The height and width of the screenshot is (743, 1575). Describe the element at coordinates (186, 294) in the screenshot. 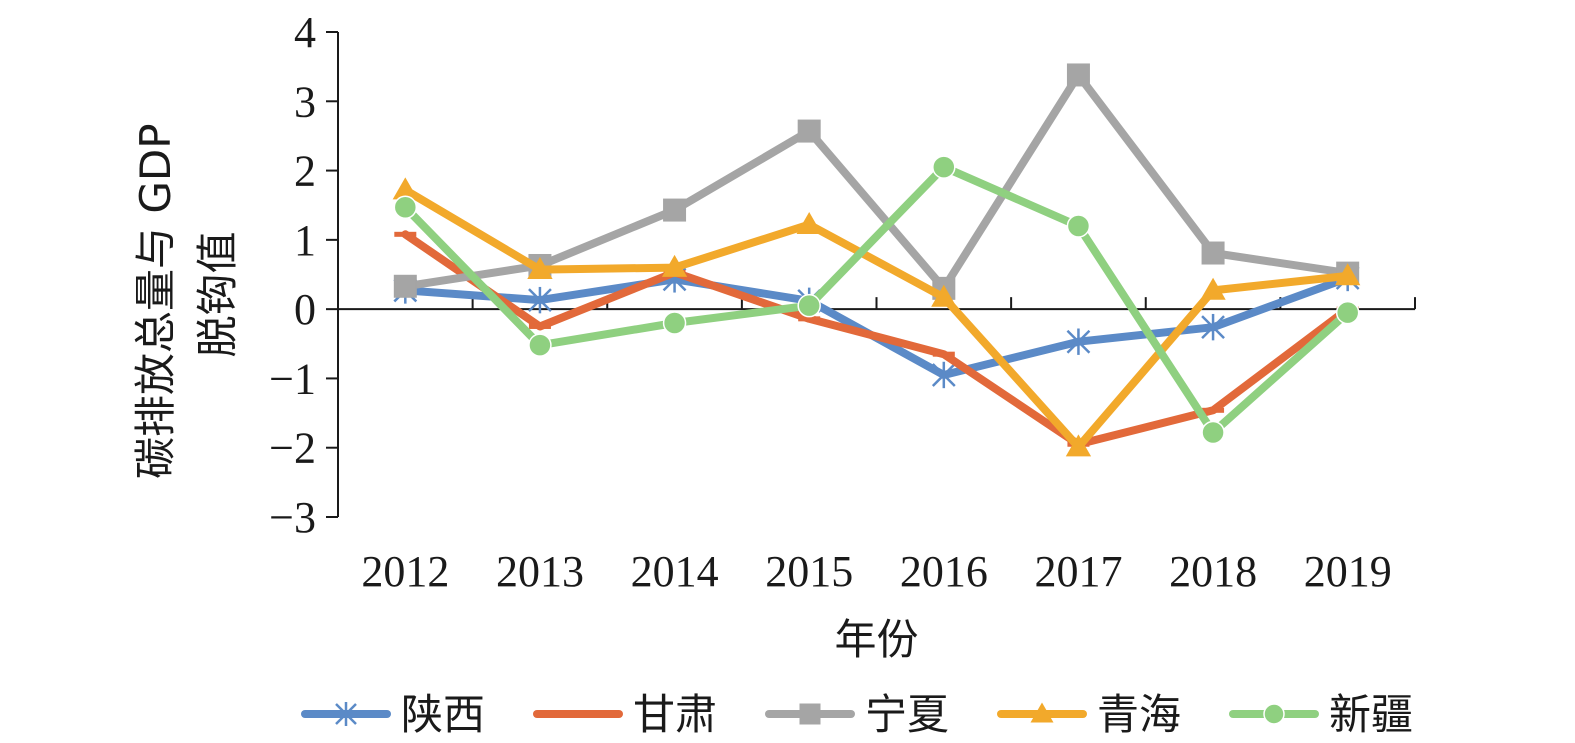

I see `y-axis-title: 碳排放总量与 GDP 脱钩值` at that location.